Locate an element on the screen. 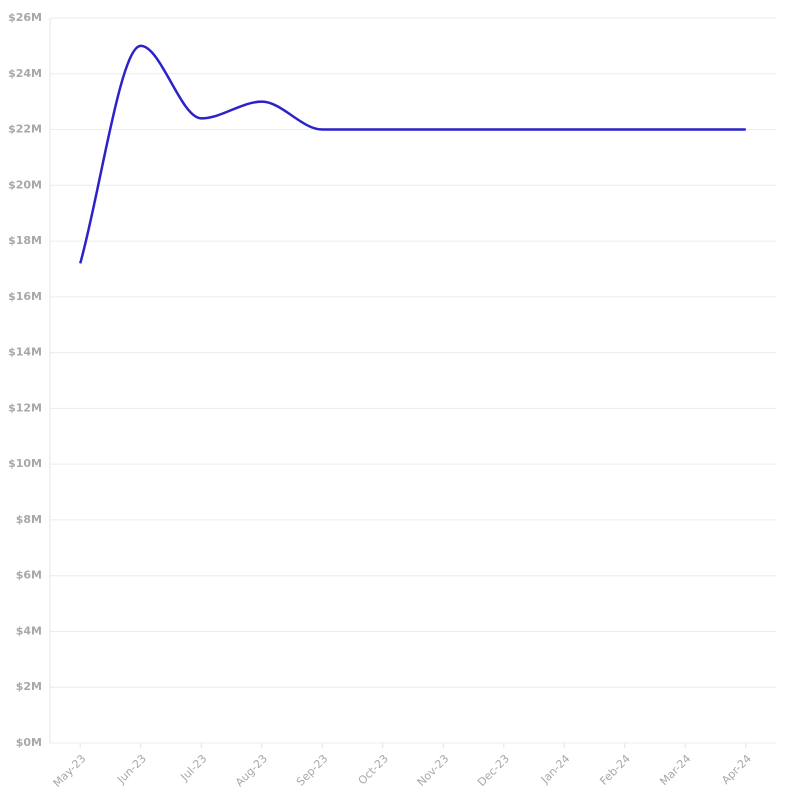  y-tick-label: $26M is located at coordinates (25, 17).